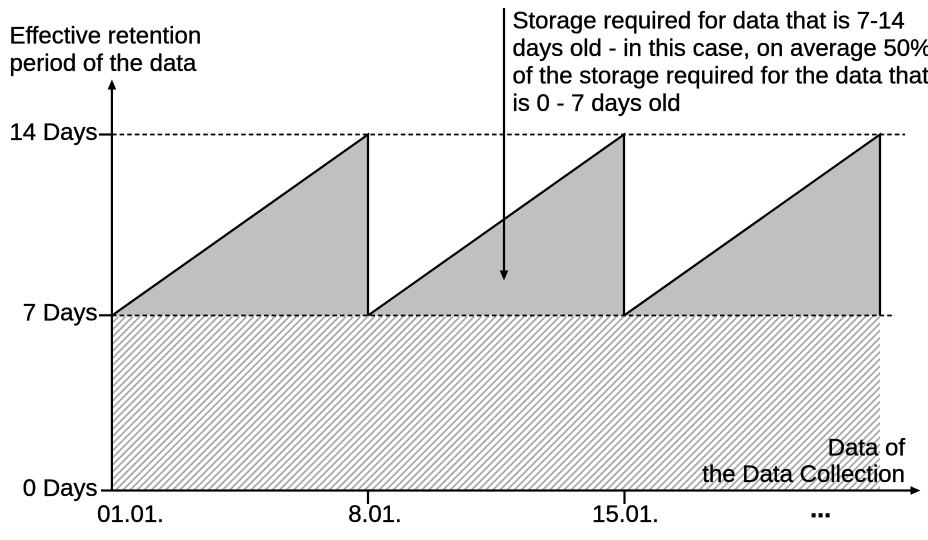 This screenshot has width=928, height=540. What do you see at coordinates (625, 514) in the screenshot?
I see `svg-text: 15.01.` at bounding box center [625, 514].